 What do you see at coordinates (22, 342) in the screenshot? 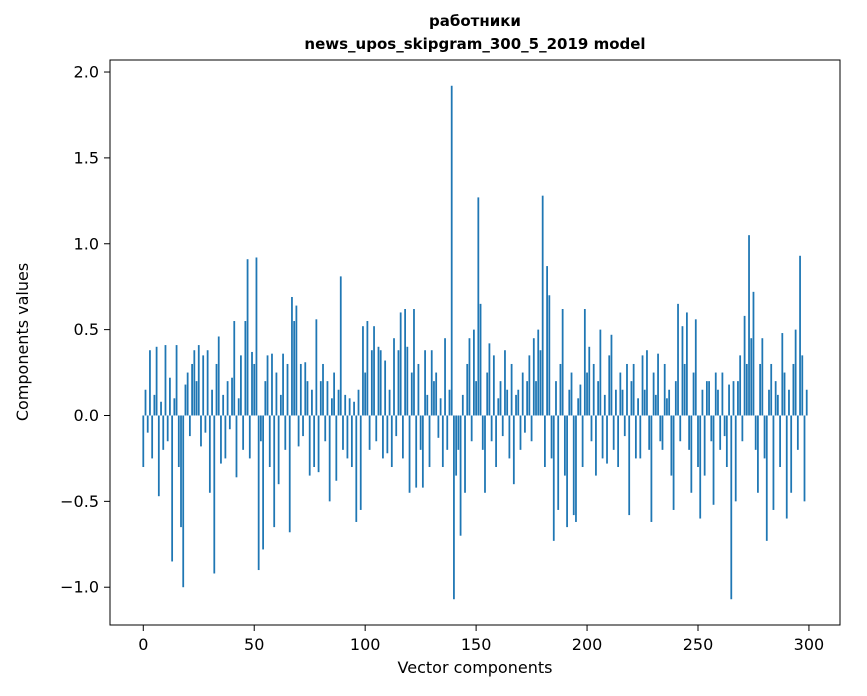
I see `y-axis-label: Components values` at bounding box center [22, 342].